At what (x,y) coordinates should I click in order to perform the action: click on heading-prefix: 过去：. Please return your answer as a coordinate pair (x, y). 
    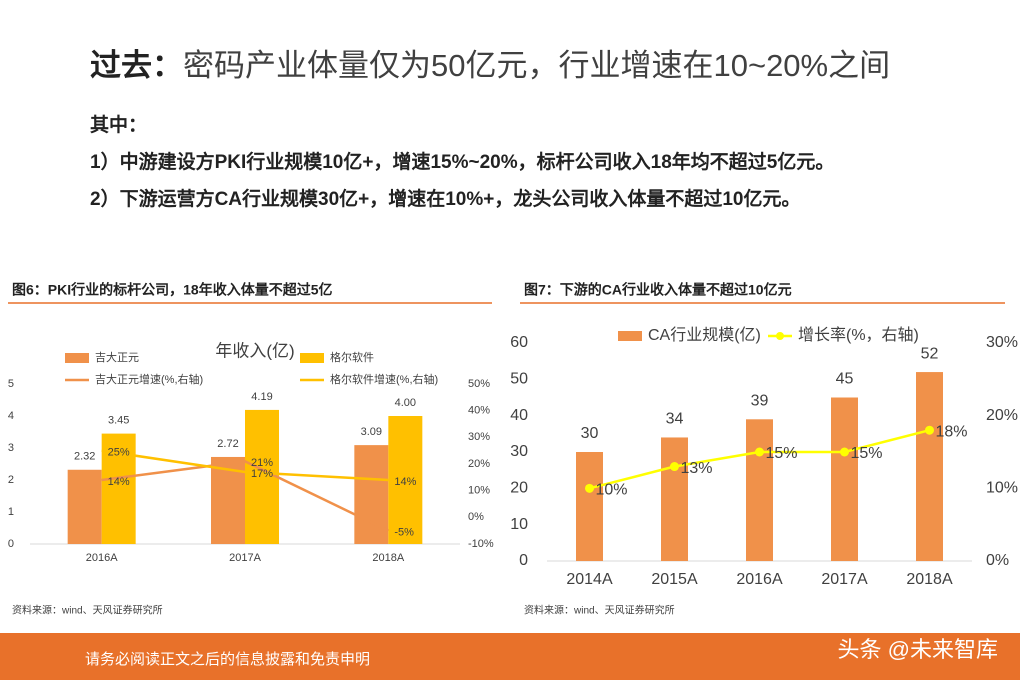
    Looking at the image, I should click on (136, 65).